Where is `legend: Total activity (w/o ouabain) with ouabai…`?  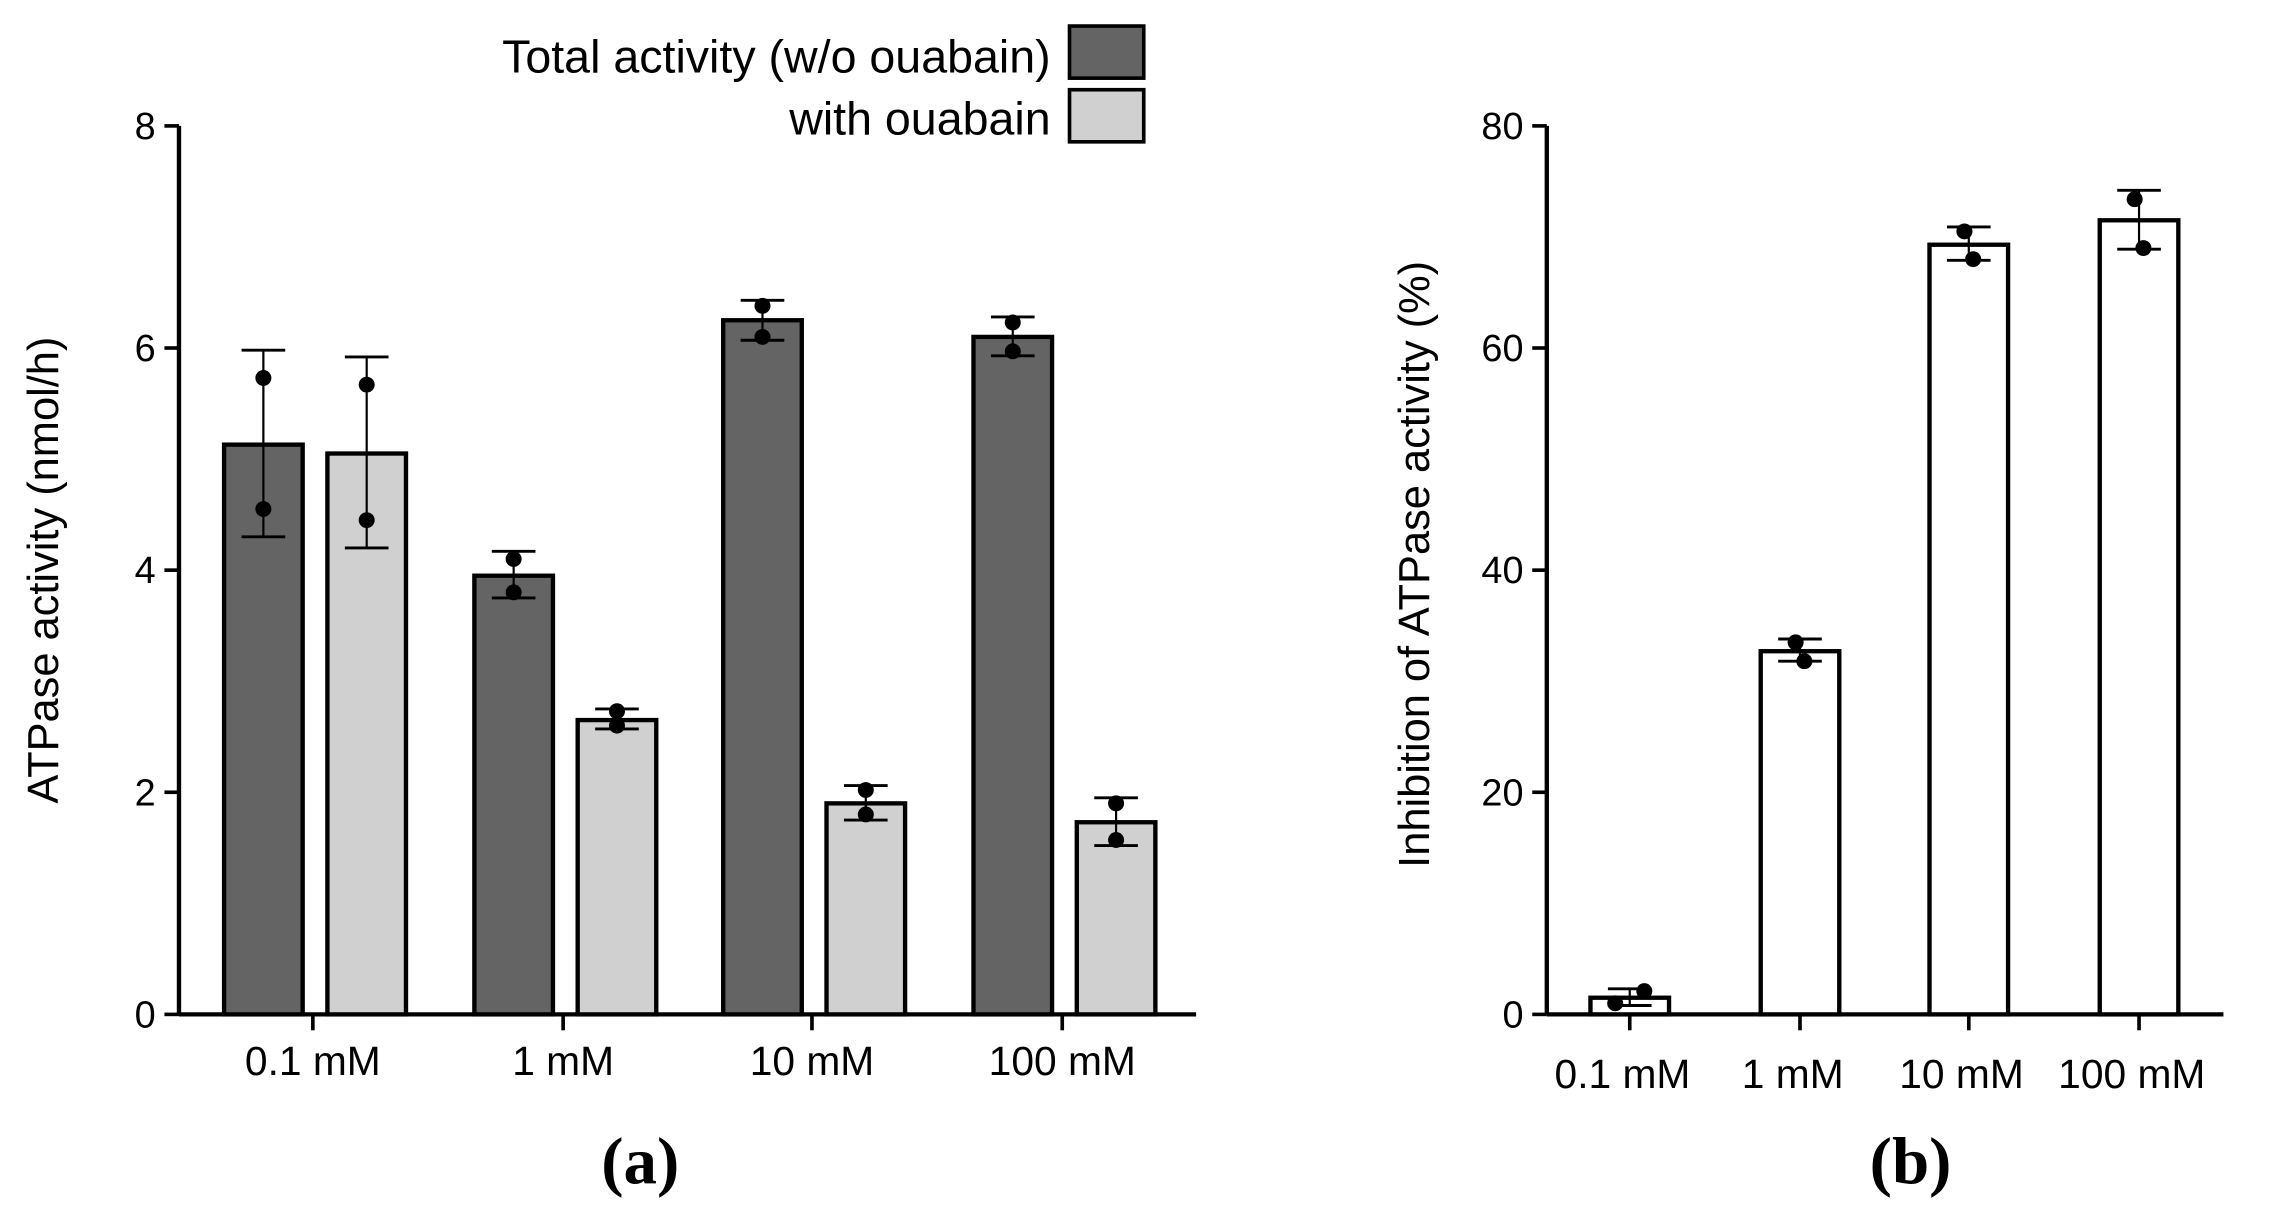 legend: Total activity (w/o ouabain) with ouabai… is located at coordinates (824, 84).